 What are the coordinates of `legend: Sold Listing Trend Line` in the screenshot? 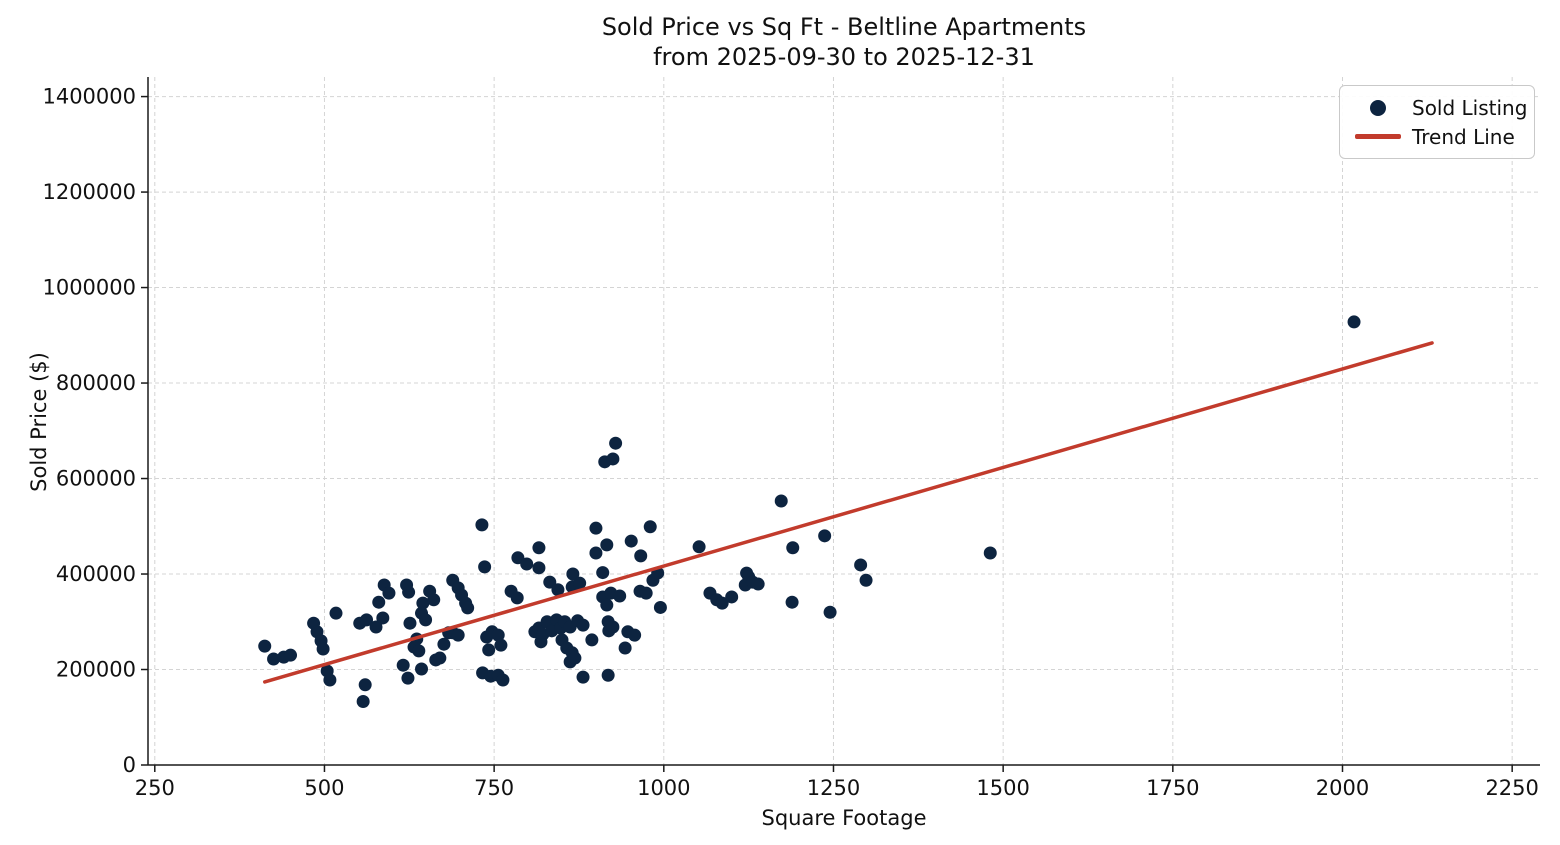 It's located at (1437, 122).